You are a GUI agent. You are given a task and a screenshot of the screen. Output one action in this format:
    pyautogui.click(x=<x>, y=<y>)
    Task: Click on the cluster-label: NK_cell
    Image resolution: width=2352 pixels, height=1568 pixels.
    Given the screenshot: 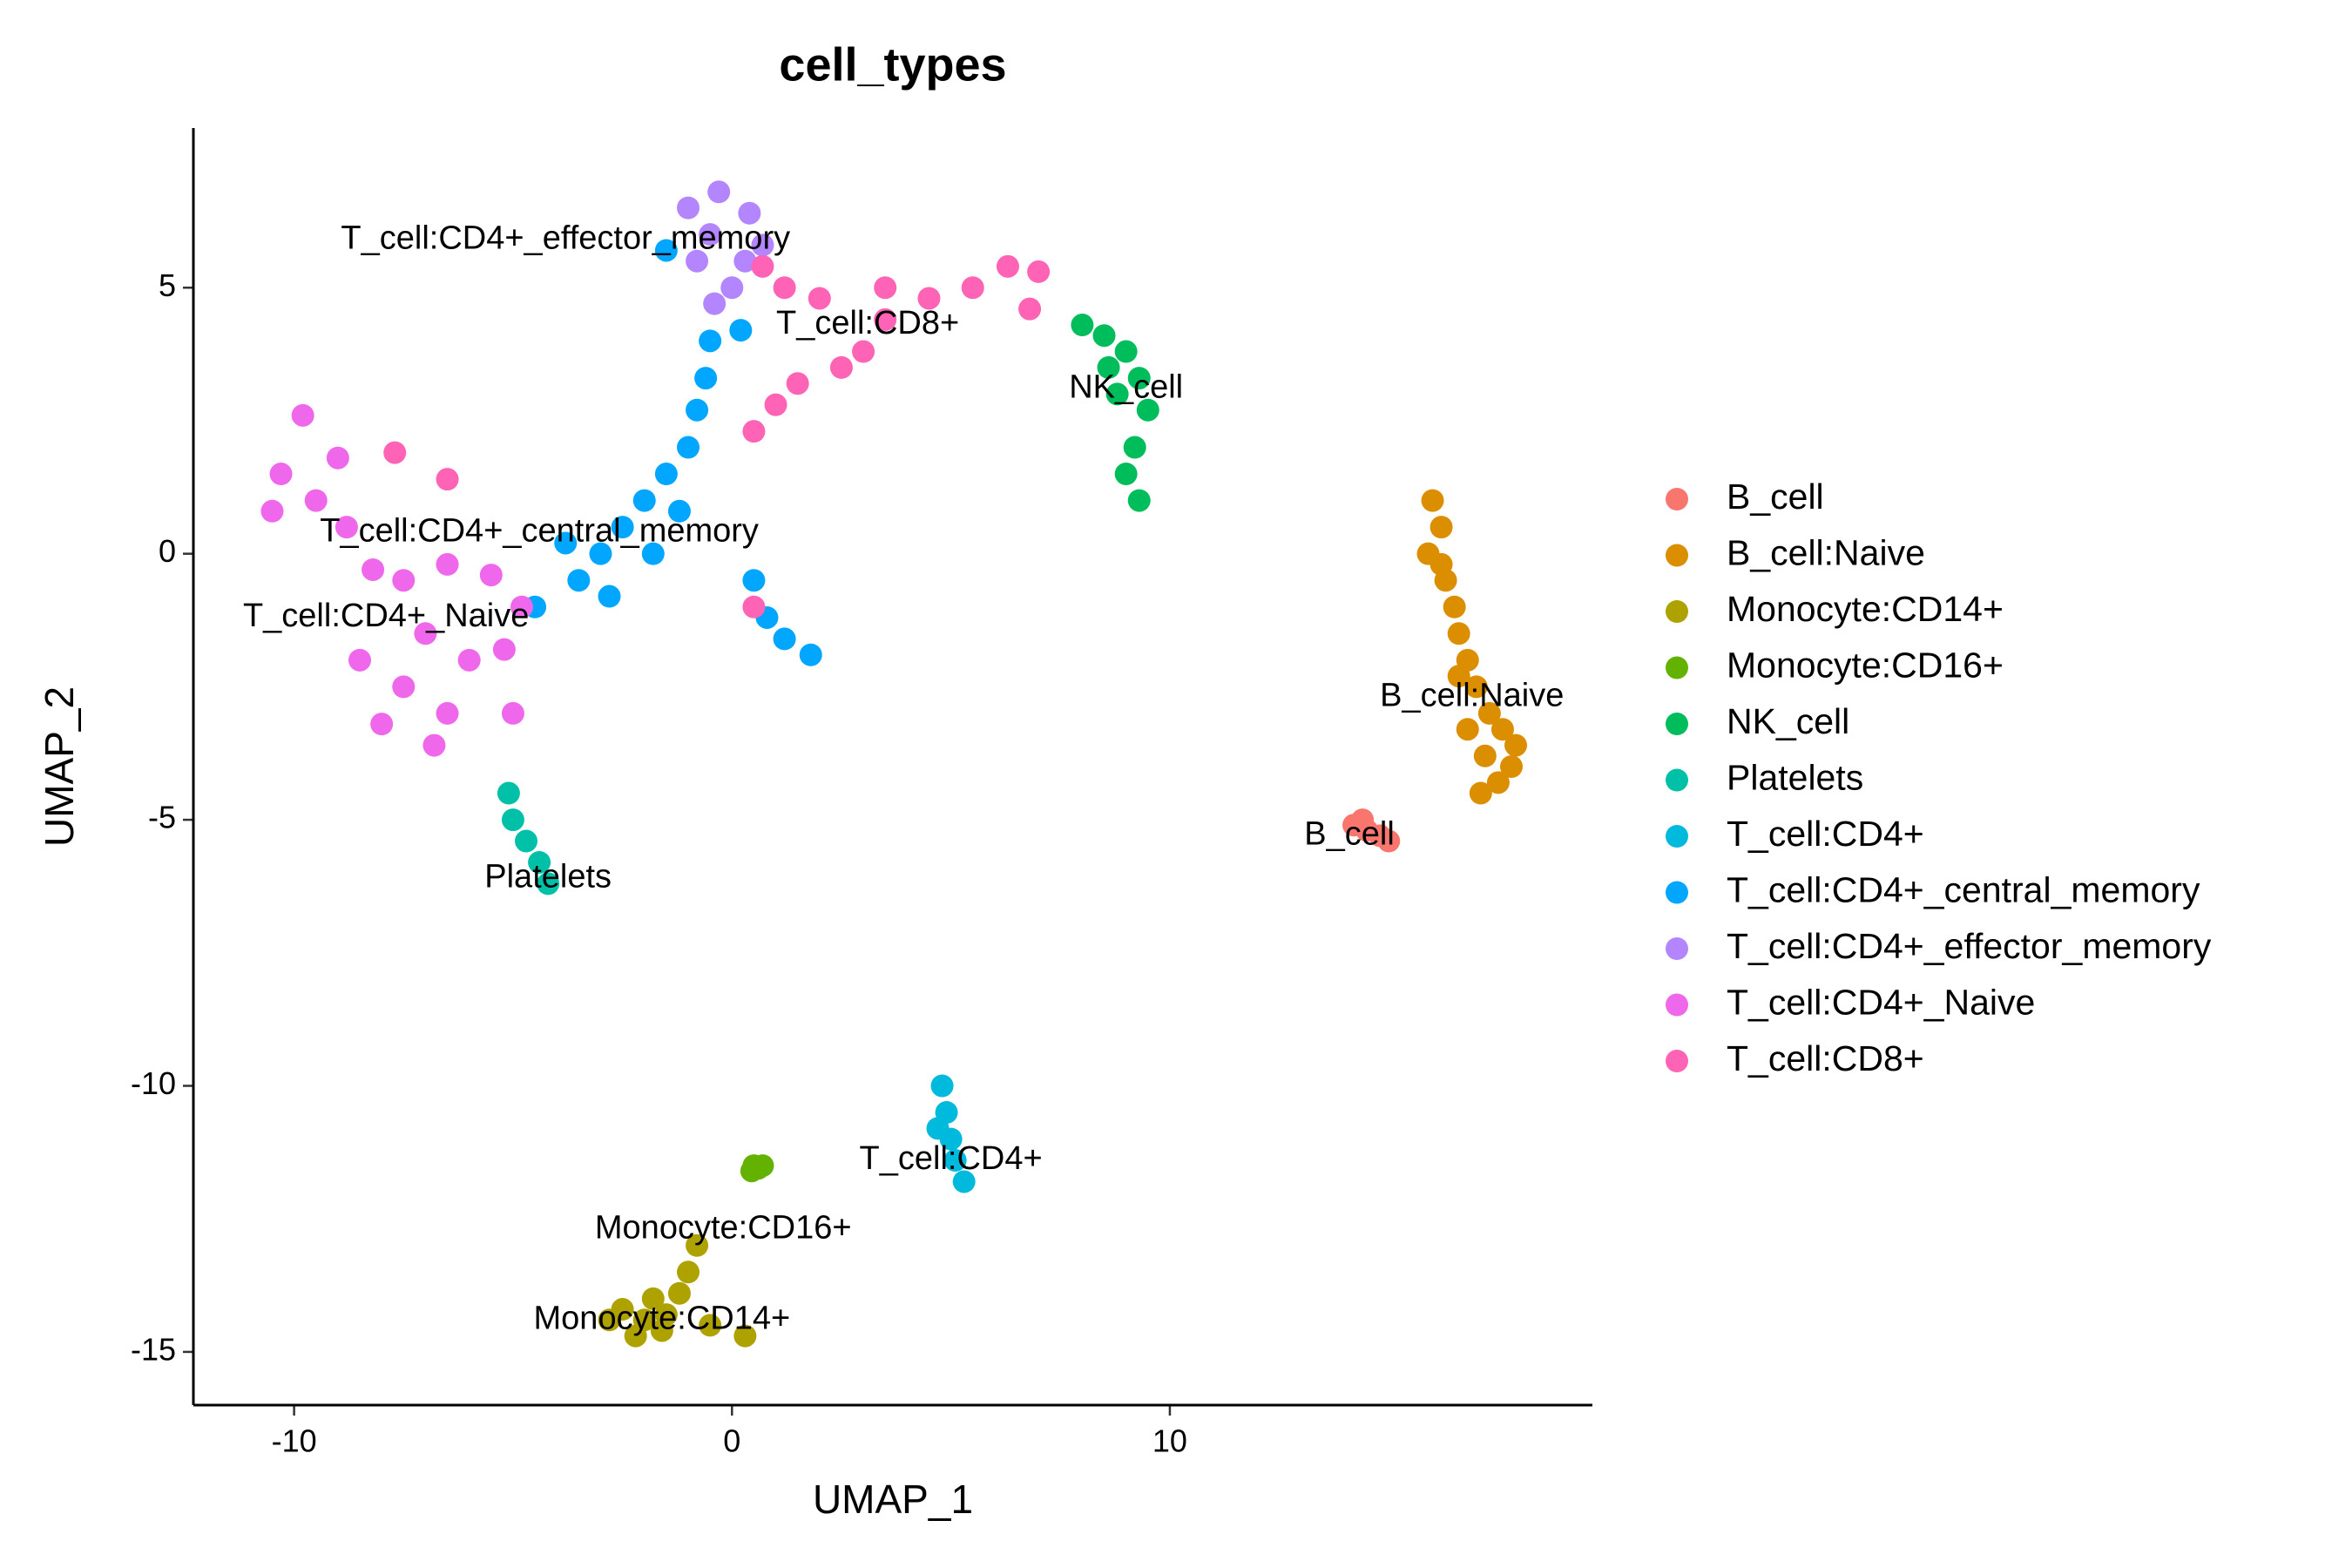 What is the action you would take?
    pyautogui.click(x=1126, y=386)
    